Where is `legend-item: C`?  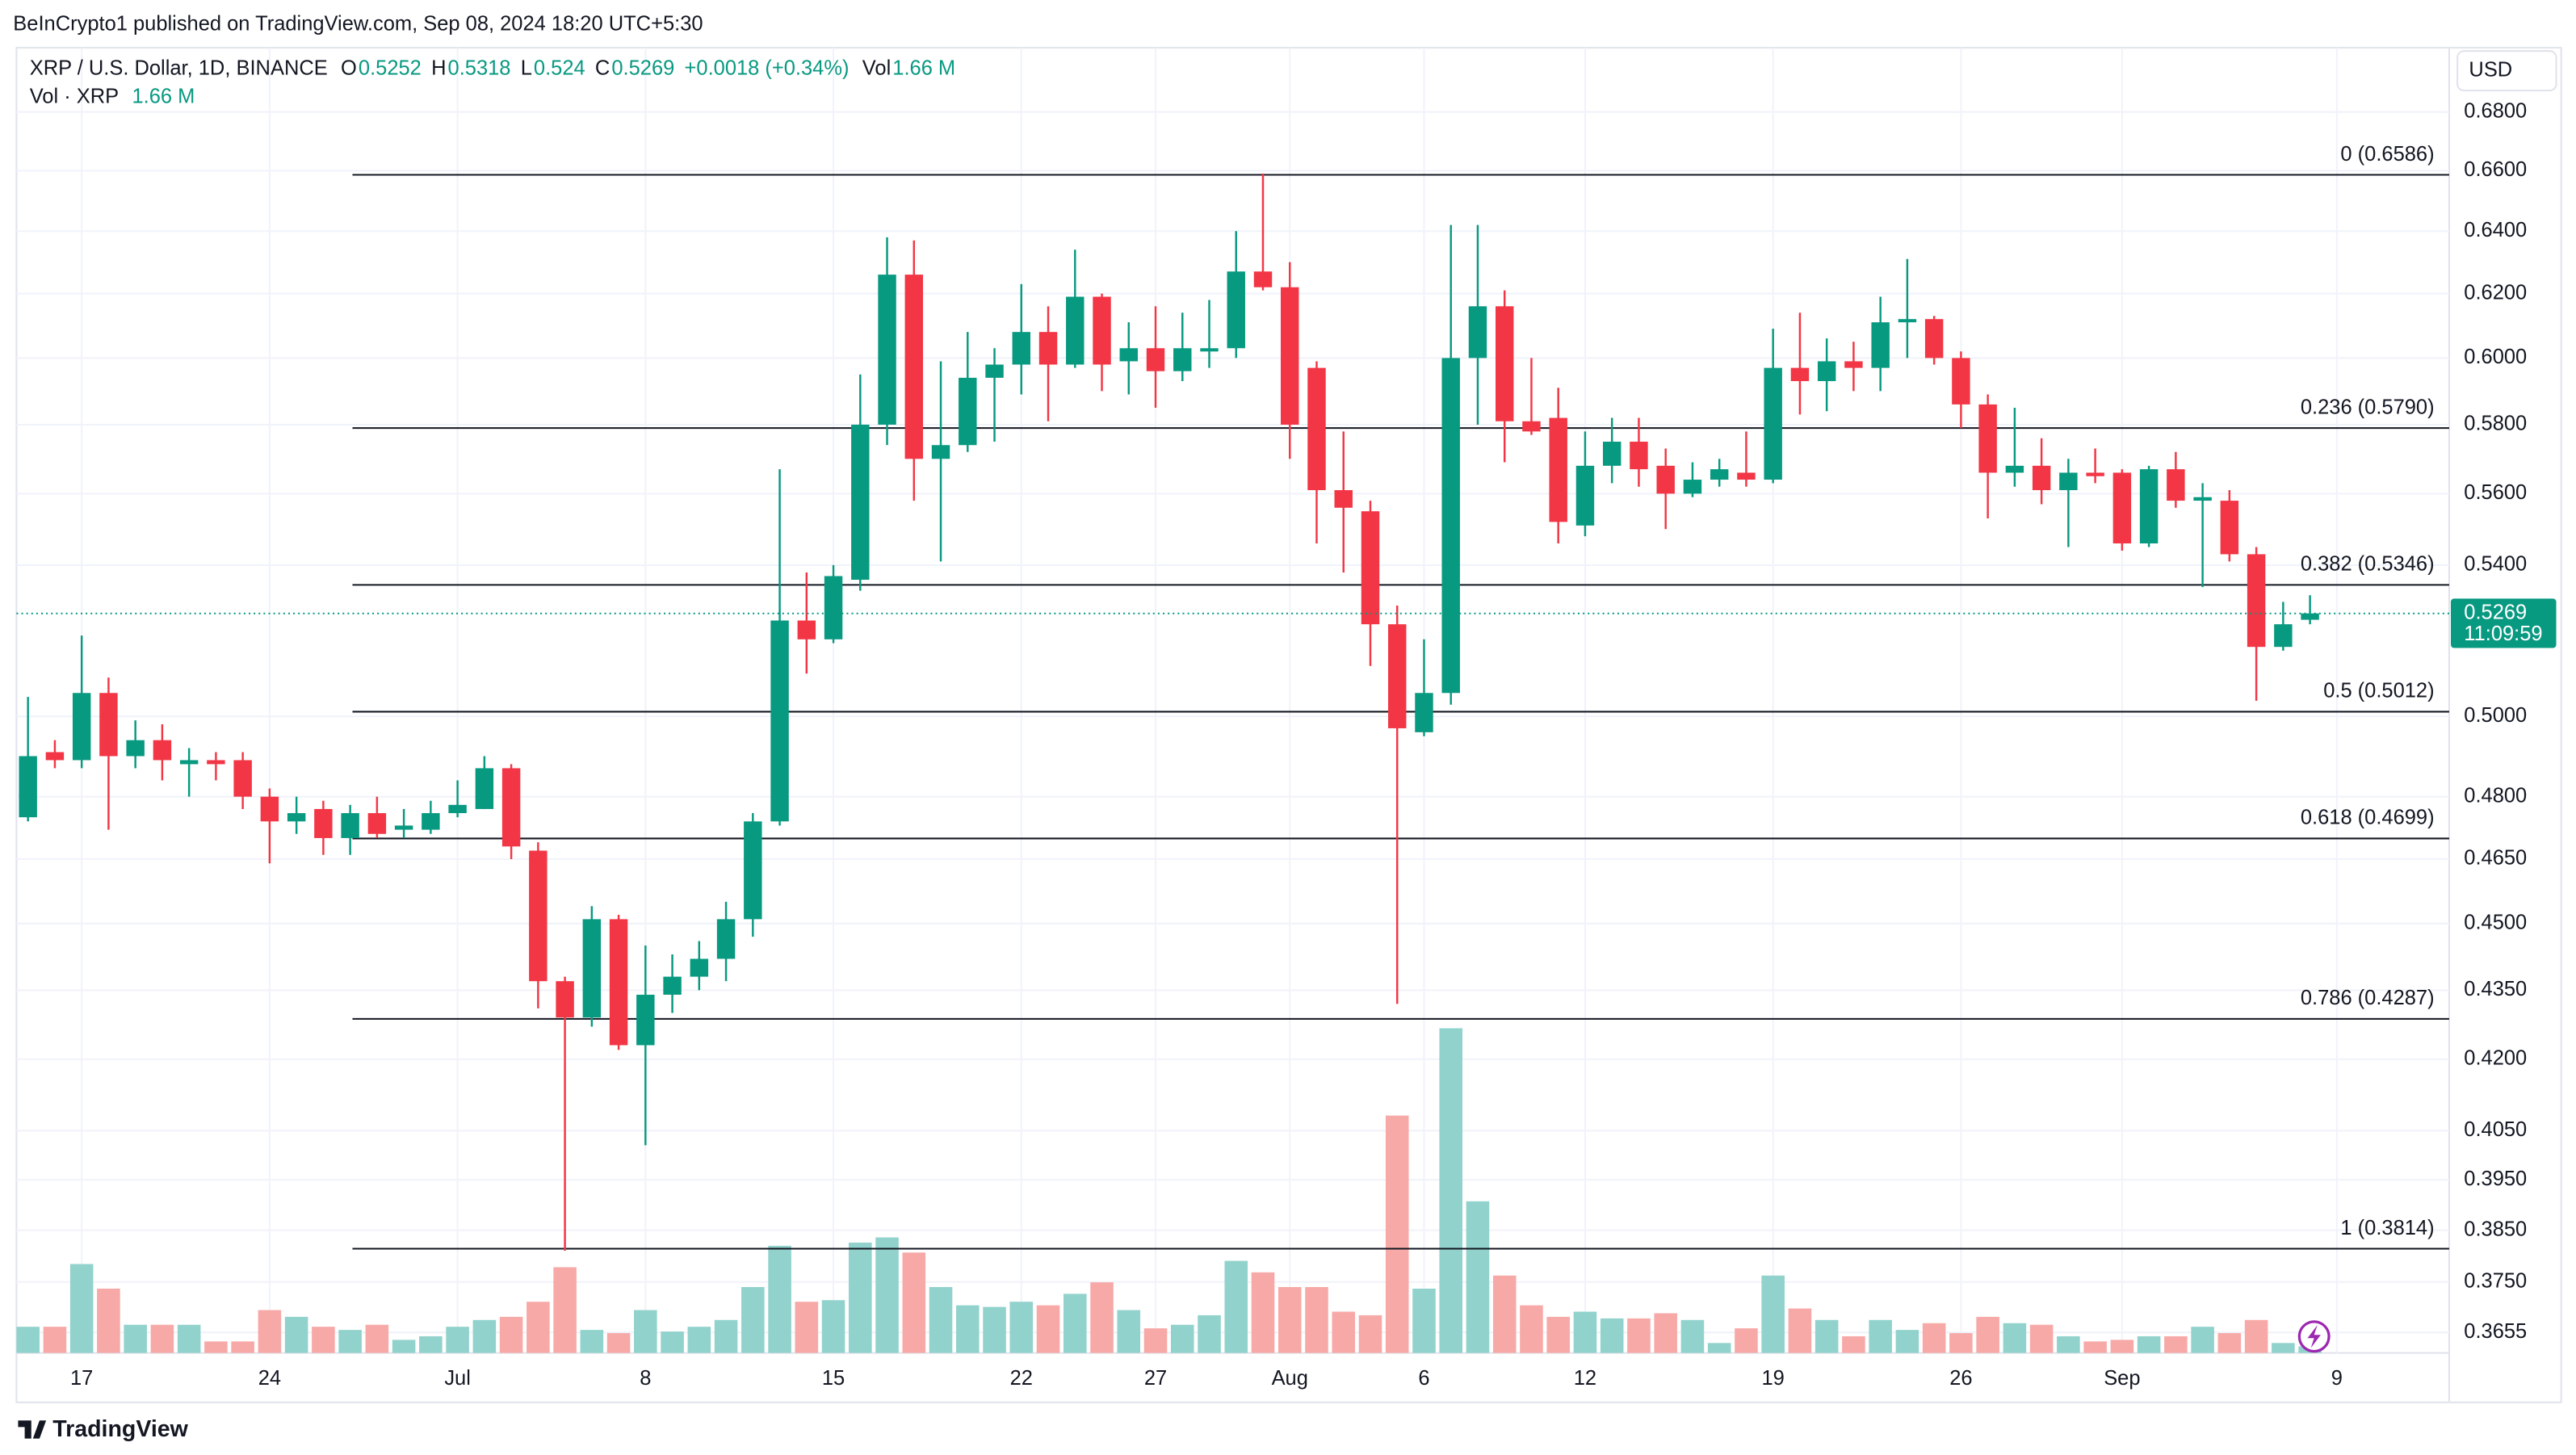 legend-item: C is located at coordinates (602, 68).